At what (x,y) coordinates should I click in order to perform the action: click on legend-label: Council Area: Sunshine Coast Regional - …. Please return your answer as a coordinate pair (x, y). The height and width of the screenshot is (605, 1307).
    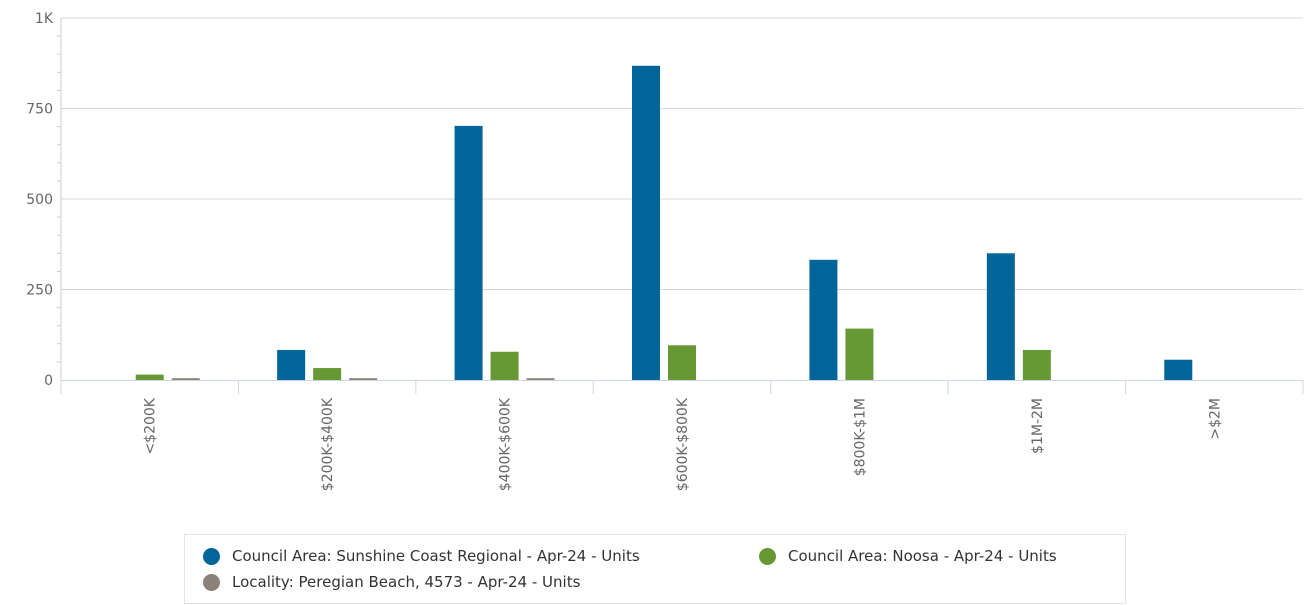
    Looking at the image, I should click on (436, 556).